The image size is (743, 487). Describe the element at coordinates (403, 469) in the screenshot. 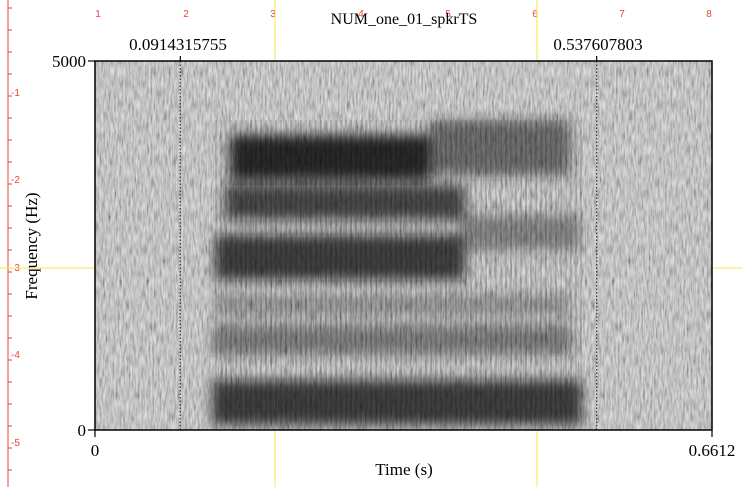

I see `x-axis-label: Time (s)` at that location.